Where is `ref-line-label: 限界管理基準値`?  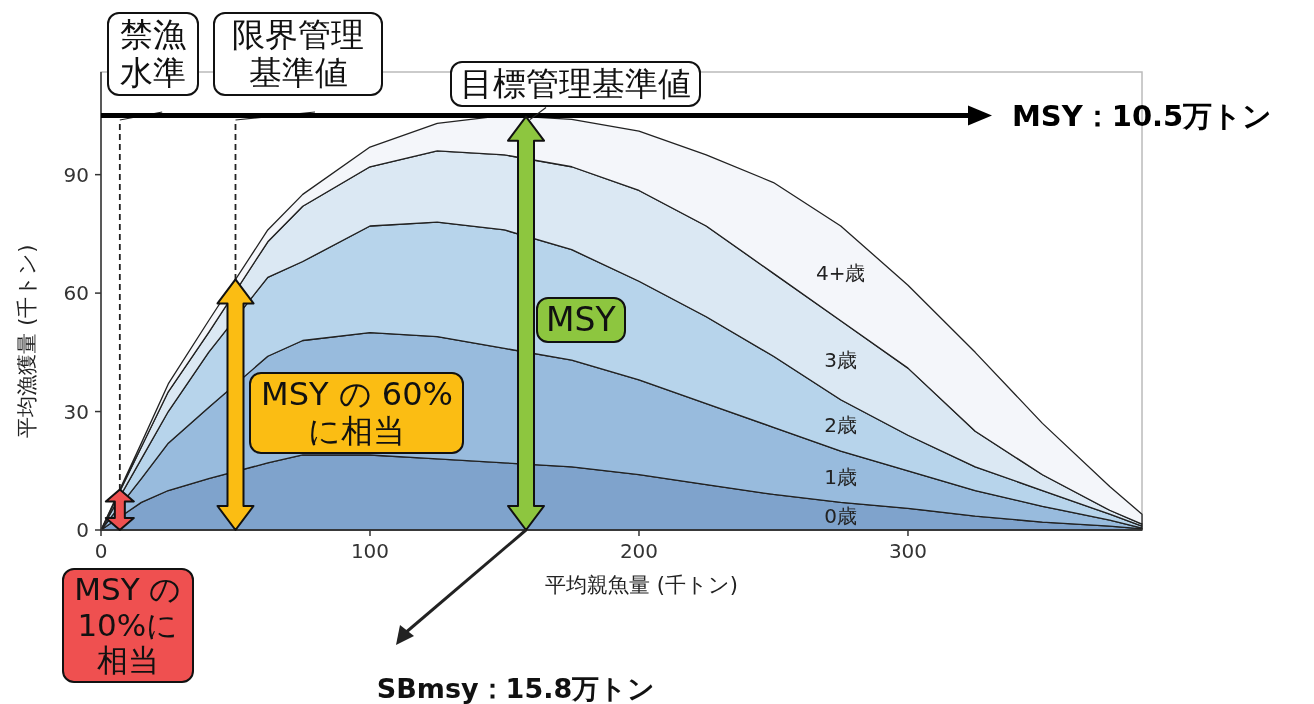
ref-line-label: 限界管理基準値 is located at coordinates (298, 54).